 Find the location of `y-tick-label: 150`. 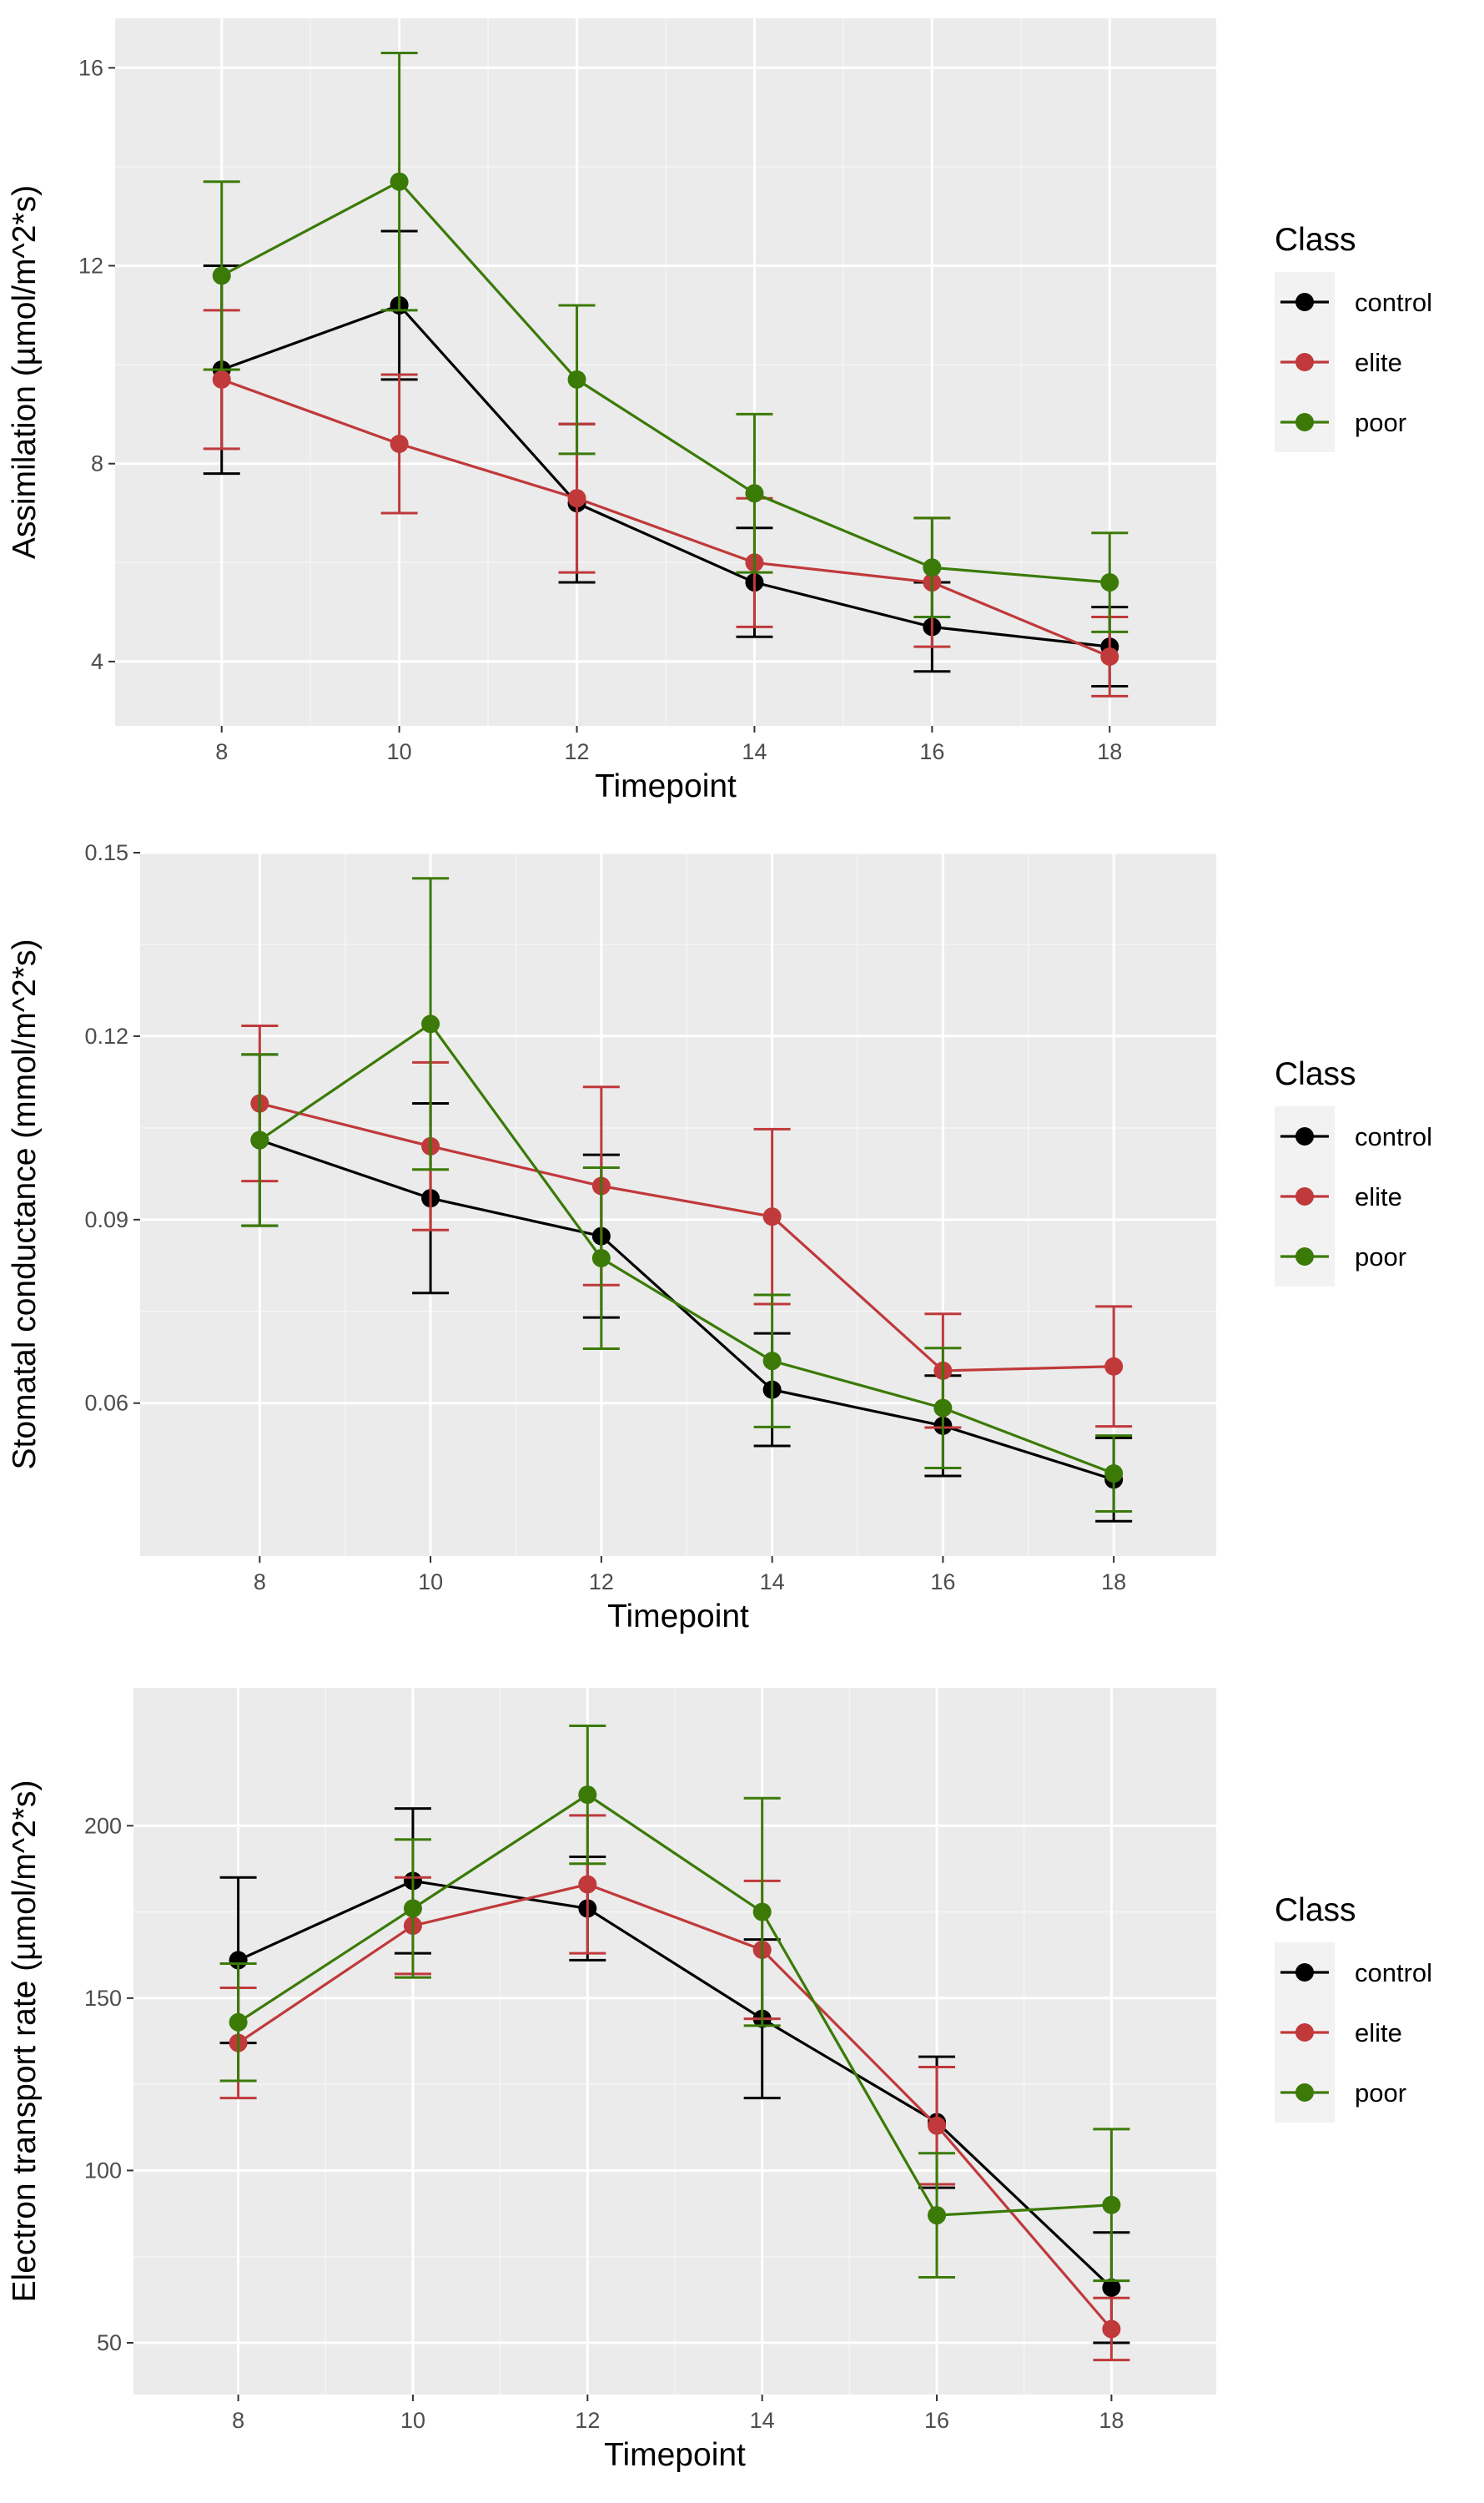

y-tick-label: 150 is located at coordinates (103, 1999).